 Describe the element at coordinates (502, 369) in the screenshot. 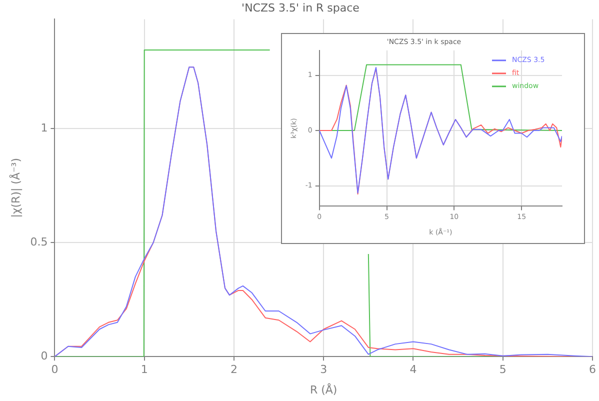

I see `x-tick-label: 5` at that location.